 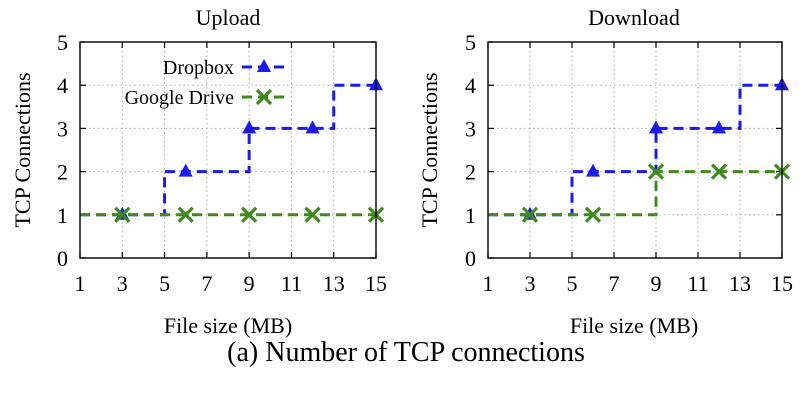 I want to click on chart2-xtick-label: 5, so click(x=572, y=283).